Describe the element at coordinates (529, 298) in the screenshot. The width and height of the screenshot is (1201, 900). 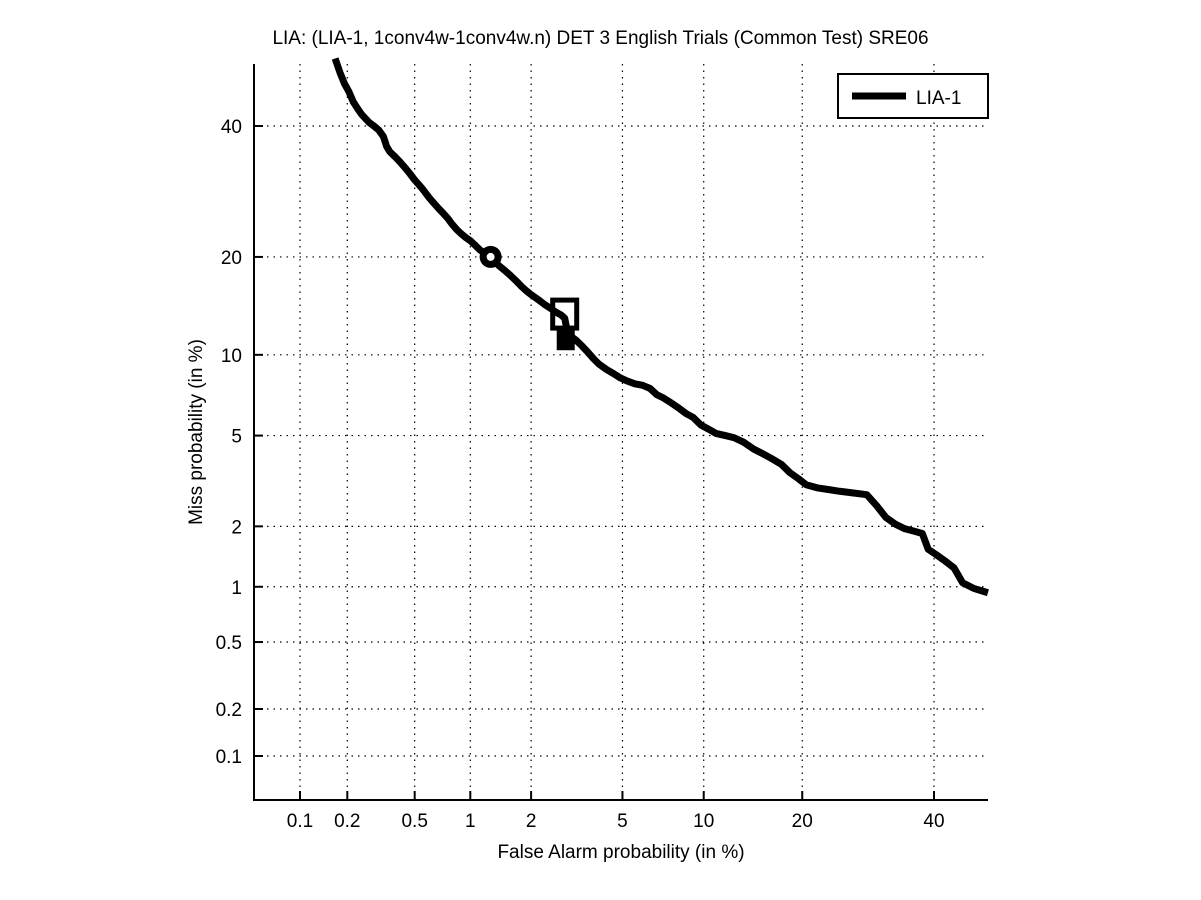
I see `markers-group` at that location.